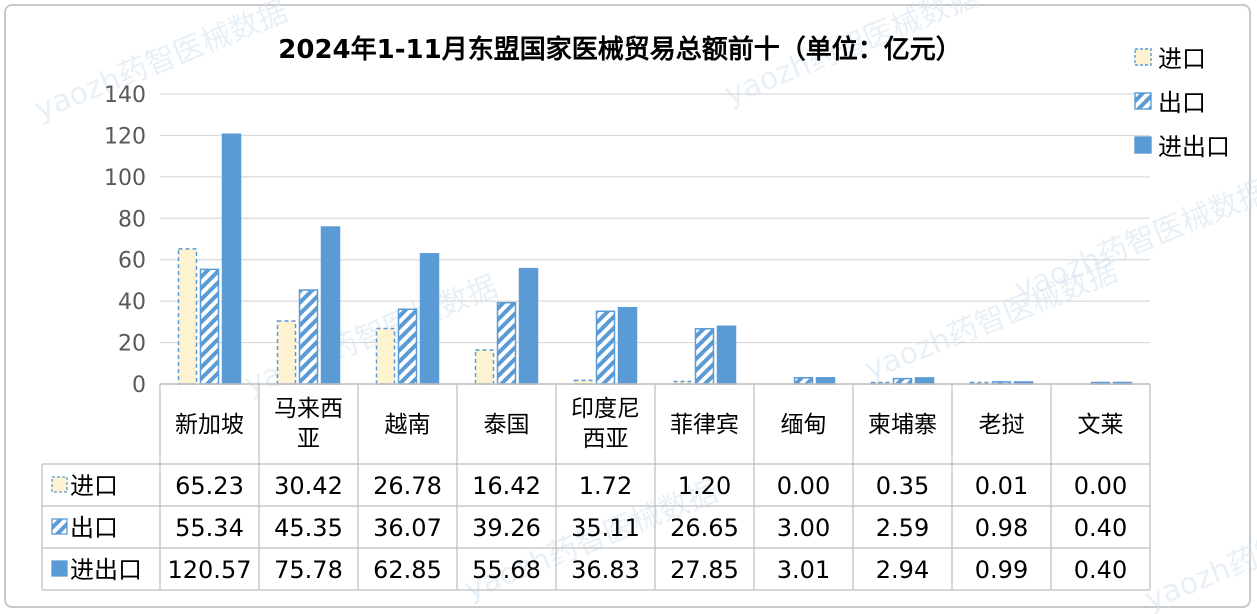 The width and height of the screenshot is (1257, 614). Describe the element at coordinates (704, 486) in the screenshot. I see `data-label: 1.20` at that location.